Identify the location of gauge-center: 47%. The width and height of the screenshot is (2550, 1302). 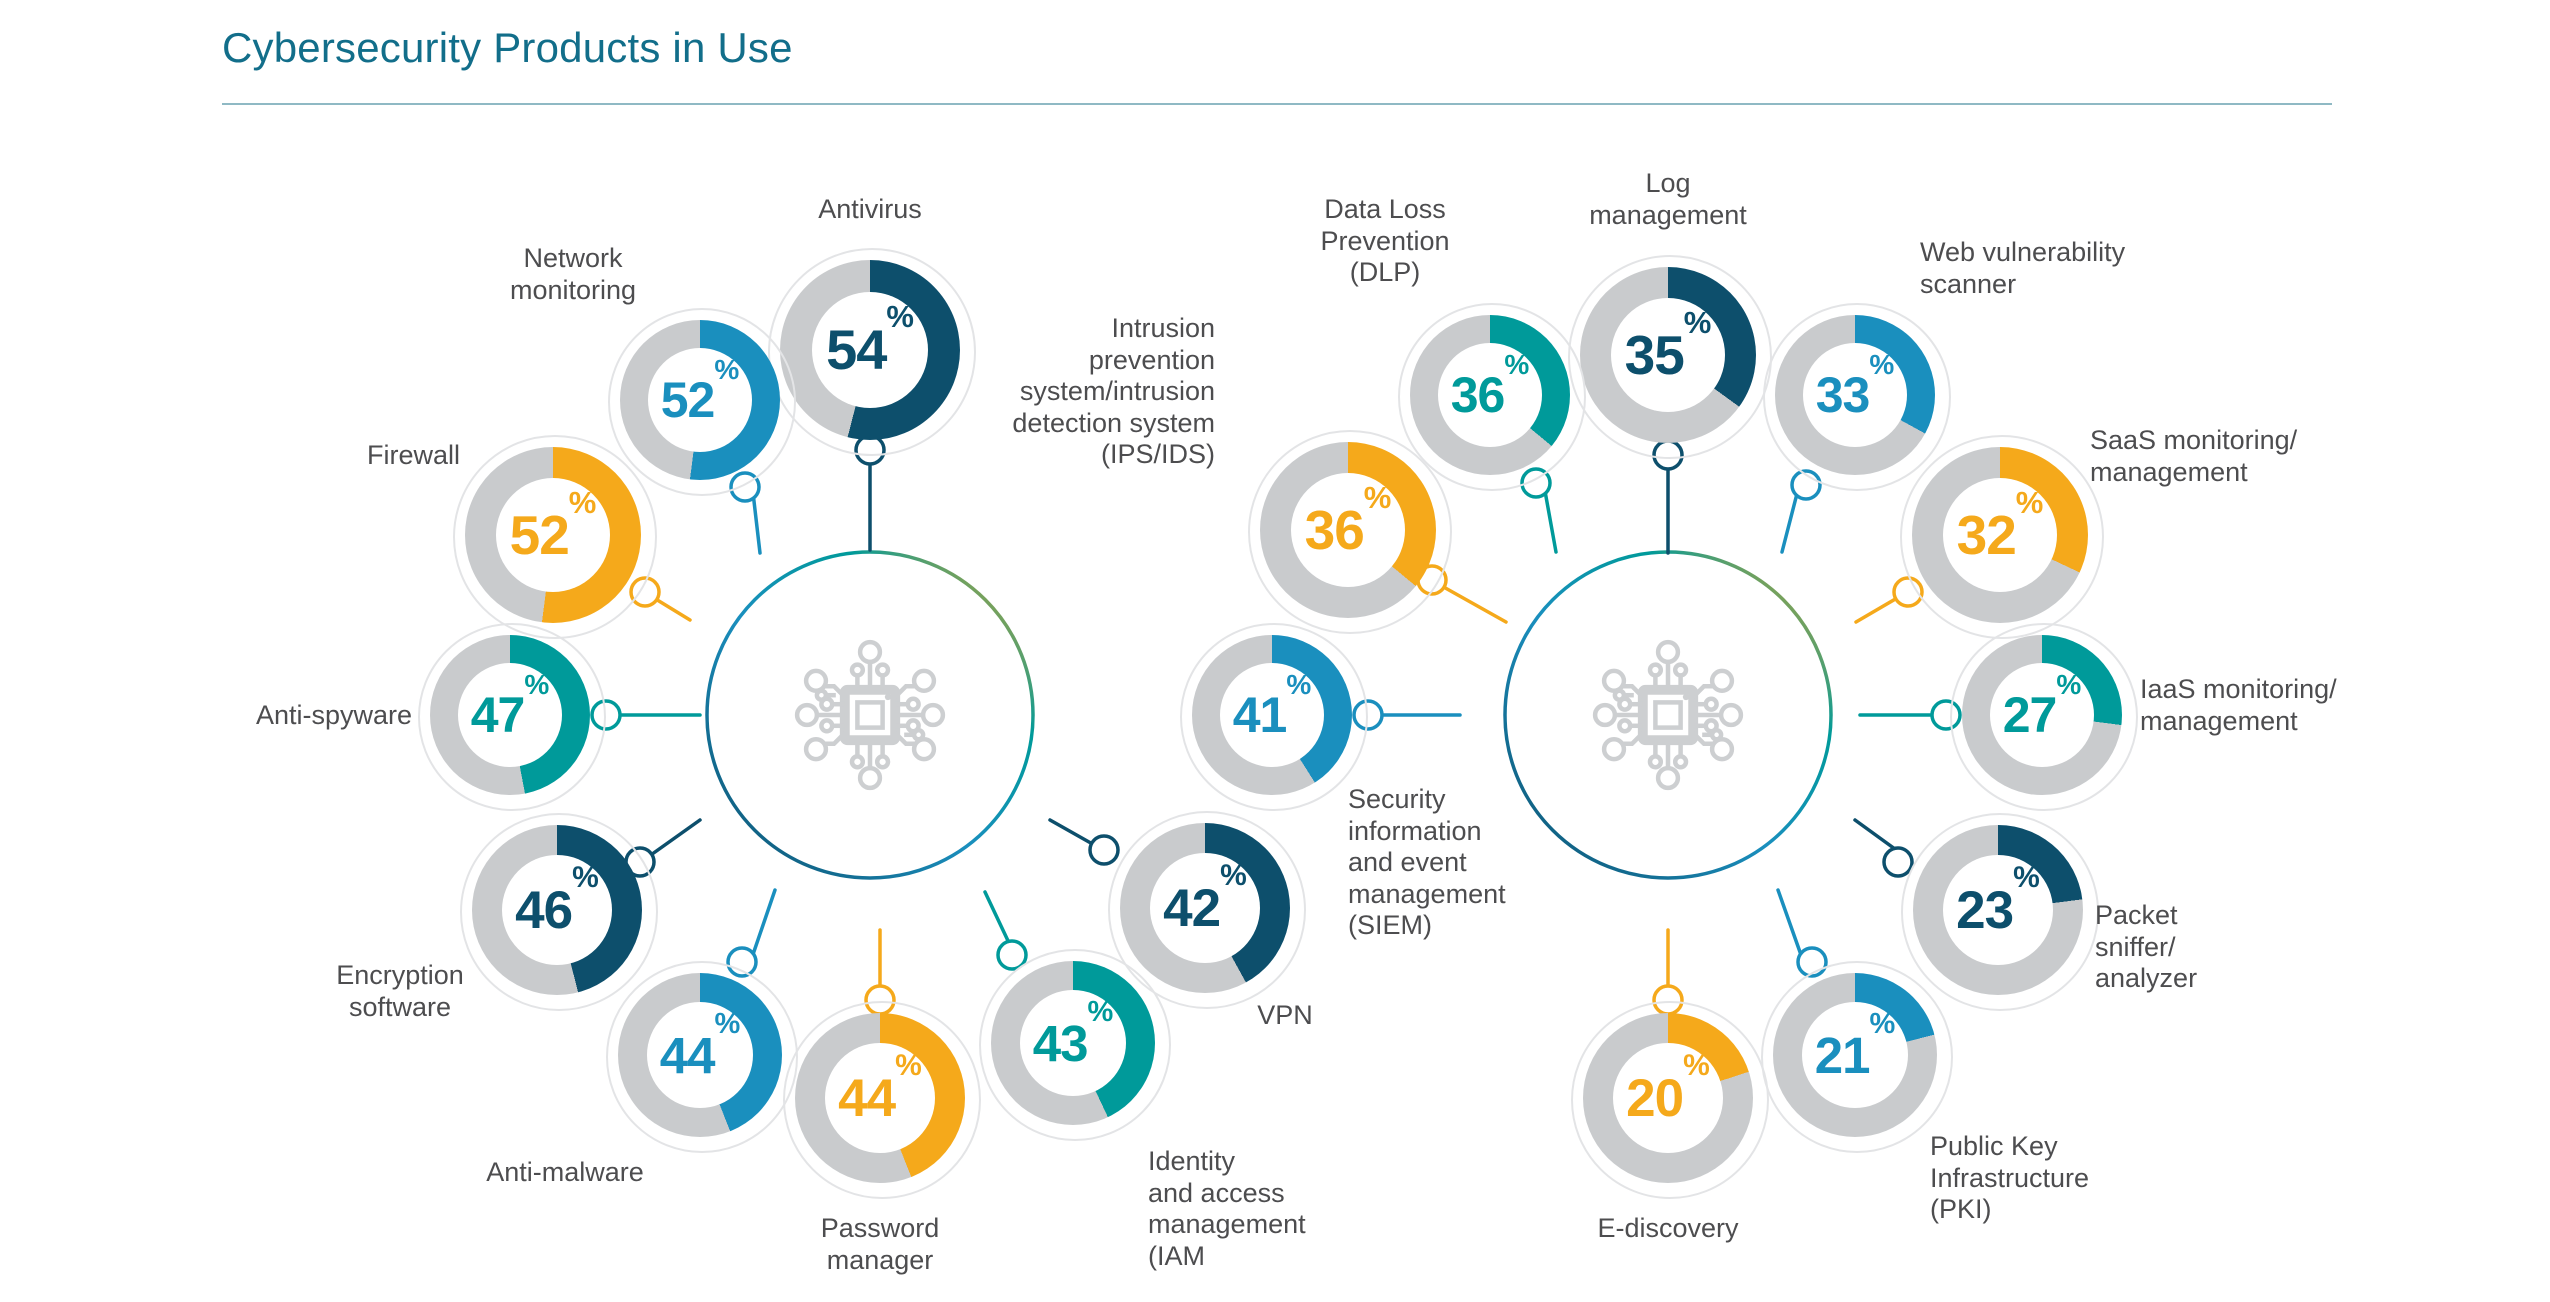
(510, 715).